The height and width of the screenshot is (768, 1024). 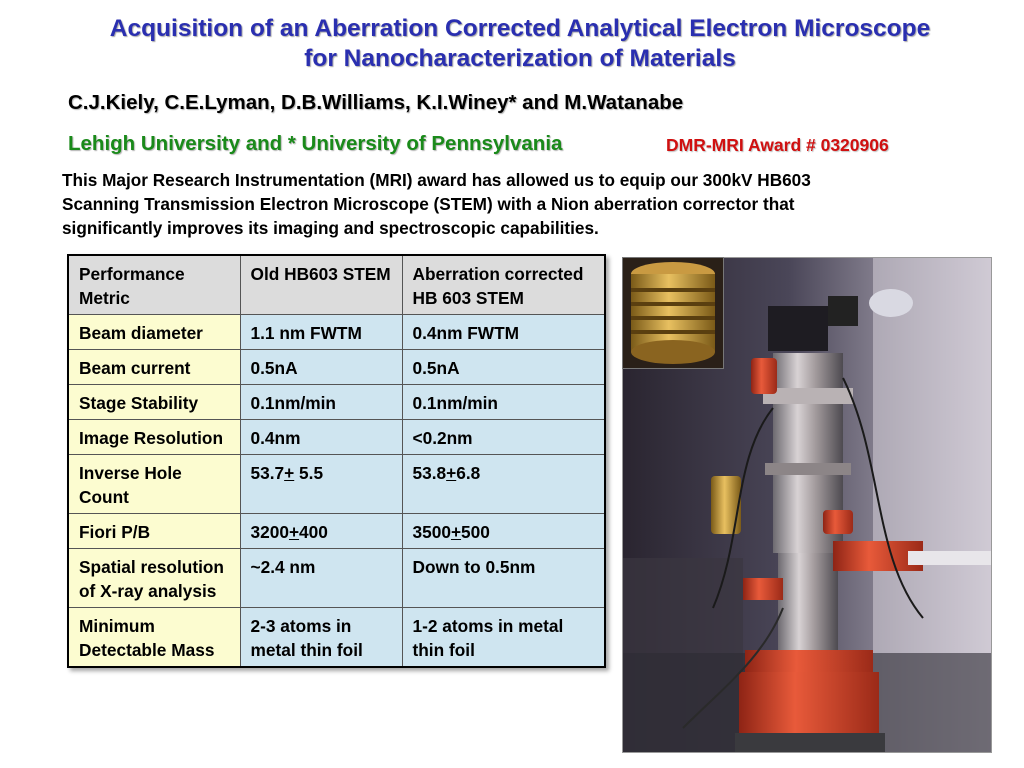 I want to click on table-row: Image Resolution 0.4nm <0.2nm, so click(x=336, y=437).